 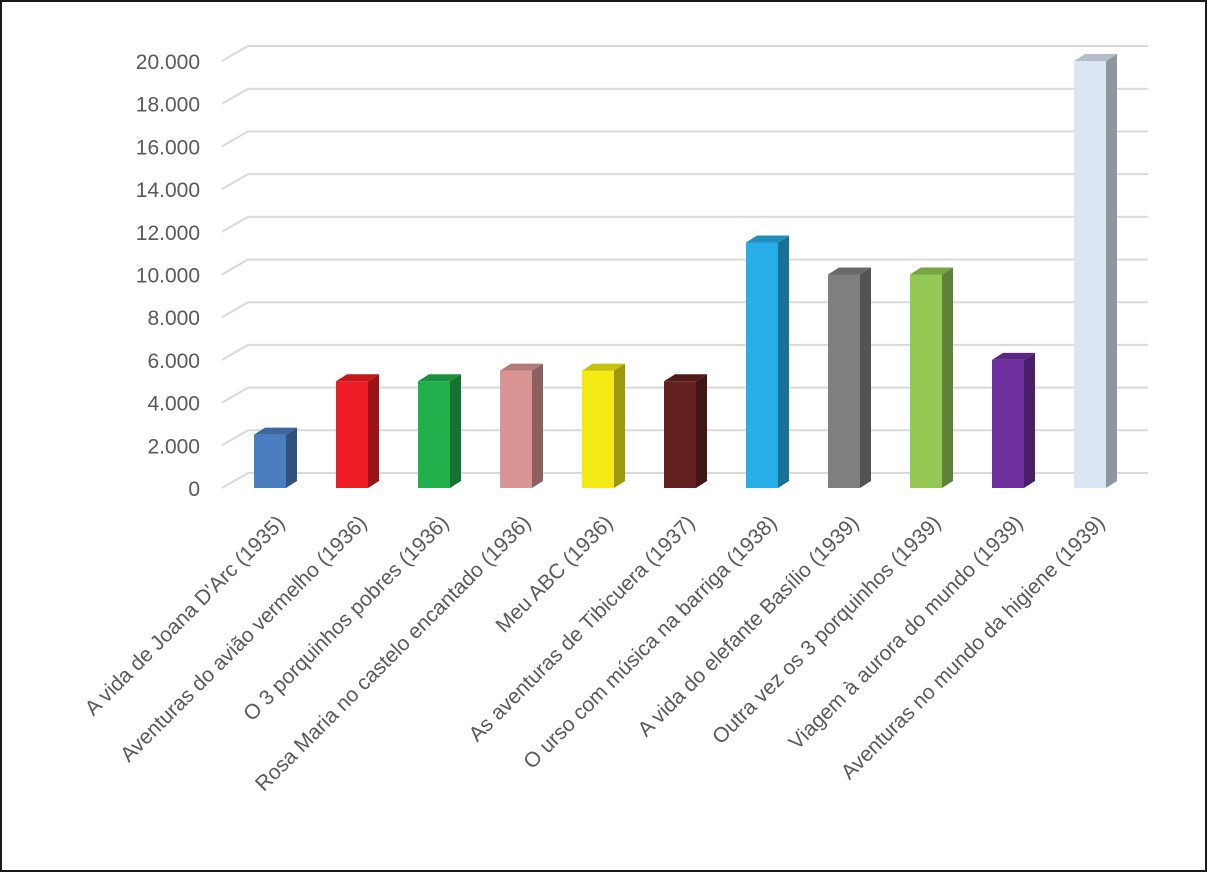 What do you see at coordinates (173, 318) in the screenshot?
I see `y-tick-label: 8.000` at bounding box center [173, 318].